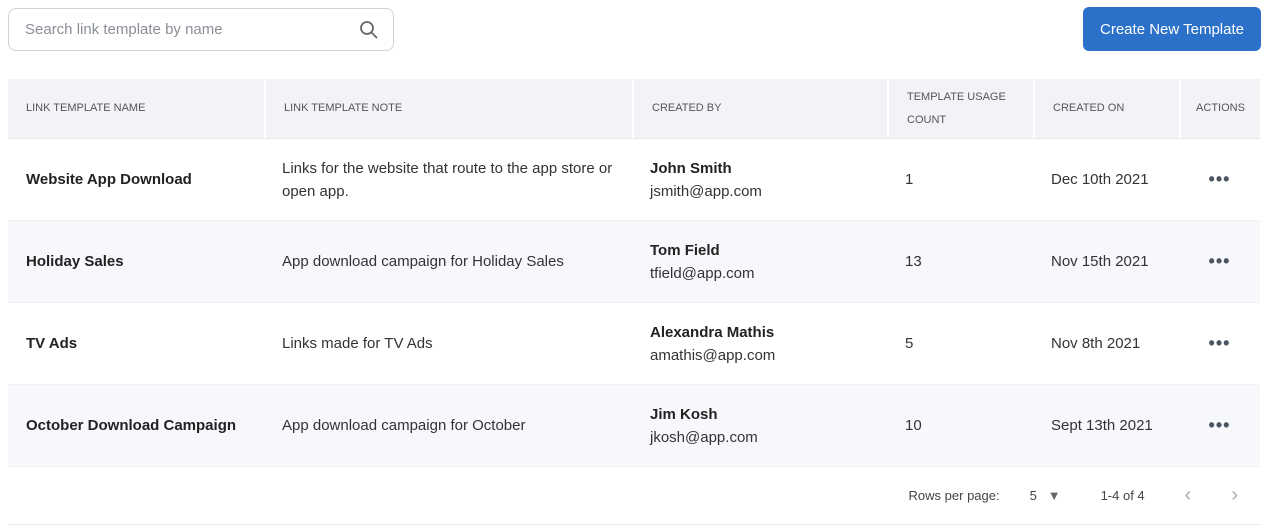 The image size is (1266, 532). What do you see at coordinates (759, 426) in the screenshot?
I see `created-by: Jim Kosh jkosh@app.com` at bounding box center [759, 426].